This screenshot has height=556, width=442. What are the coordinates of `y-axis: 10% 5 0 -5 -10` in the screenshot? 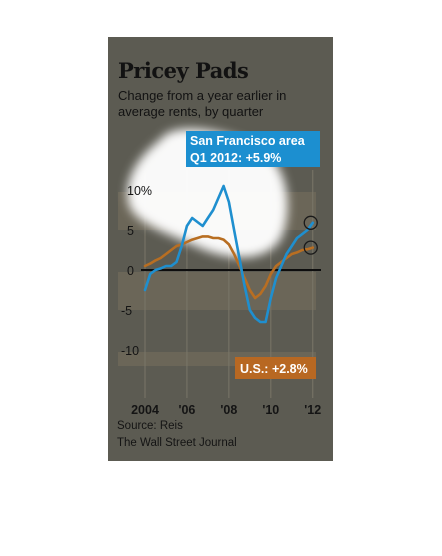 It's located at (136, 271).